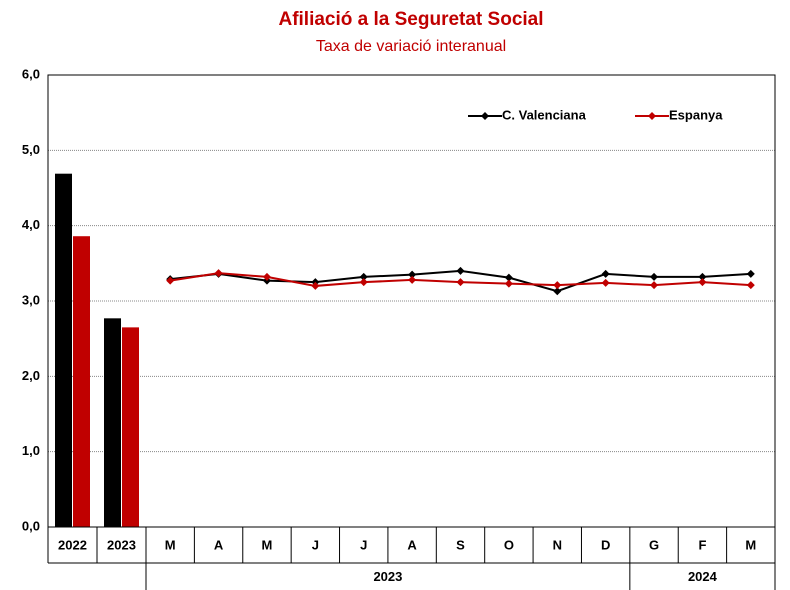 This screenshot has width=790, height=590. Describe the element at coordinates (387, 576) in the screenshot. I see `group-label: 2023` at that location.